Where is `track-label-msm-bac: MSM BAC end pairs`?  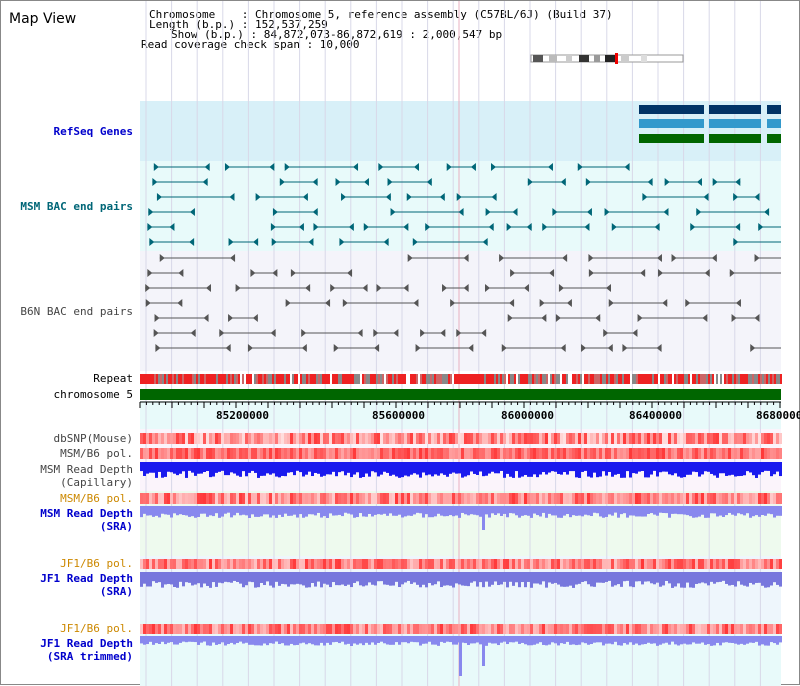
track-label-msm-bac: MSM BAC end pairs is located at coordinates (76, 206).